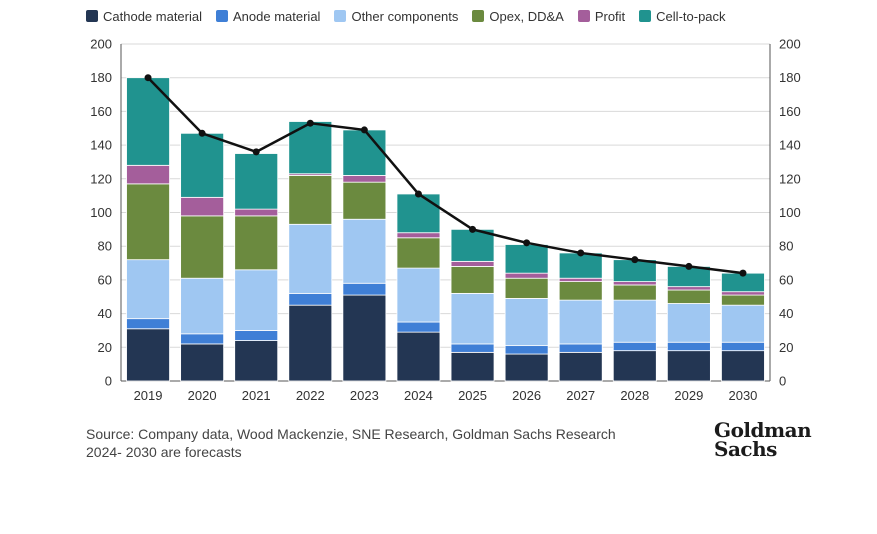 The image size is (877, 534). What do you see at coordinates (790, 111) in the screenshot?
I see `y2-tick-label: 160` at bounding box center [790, 111].